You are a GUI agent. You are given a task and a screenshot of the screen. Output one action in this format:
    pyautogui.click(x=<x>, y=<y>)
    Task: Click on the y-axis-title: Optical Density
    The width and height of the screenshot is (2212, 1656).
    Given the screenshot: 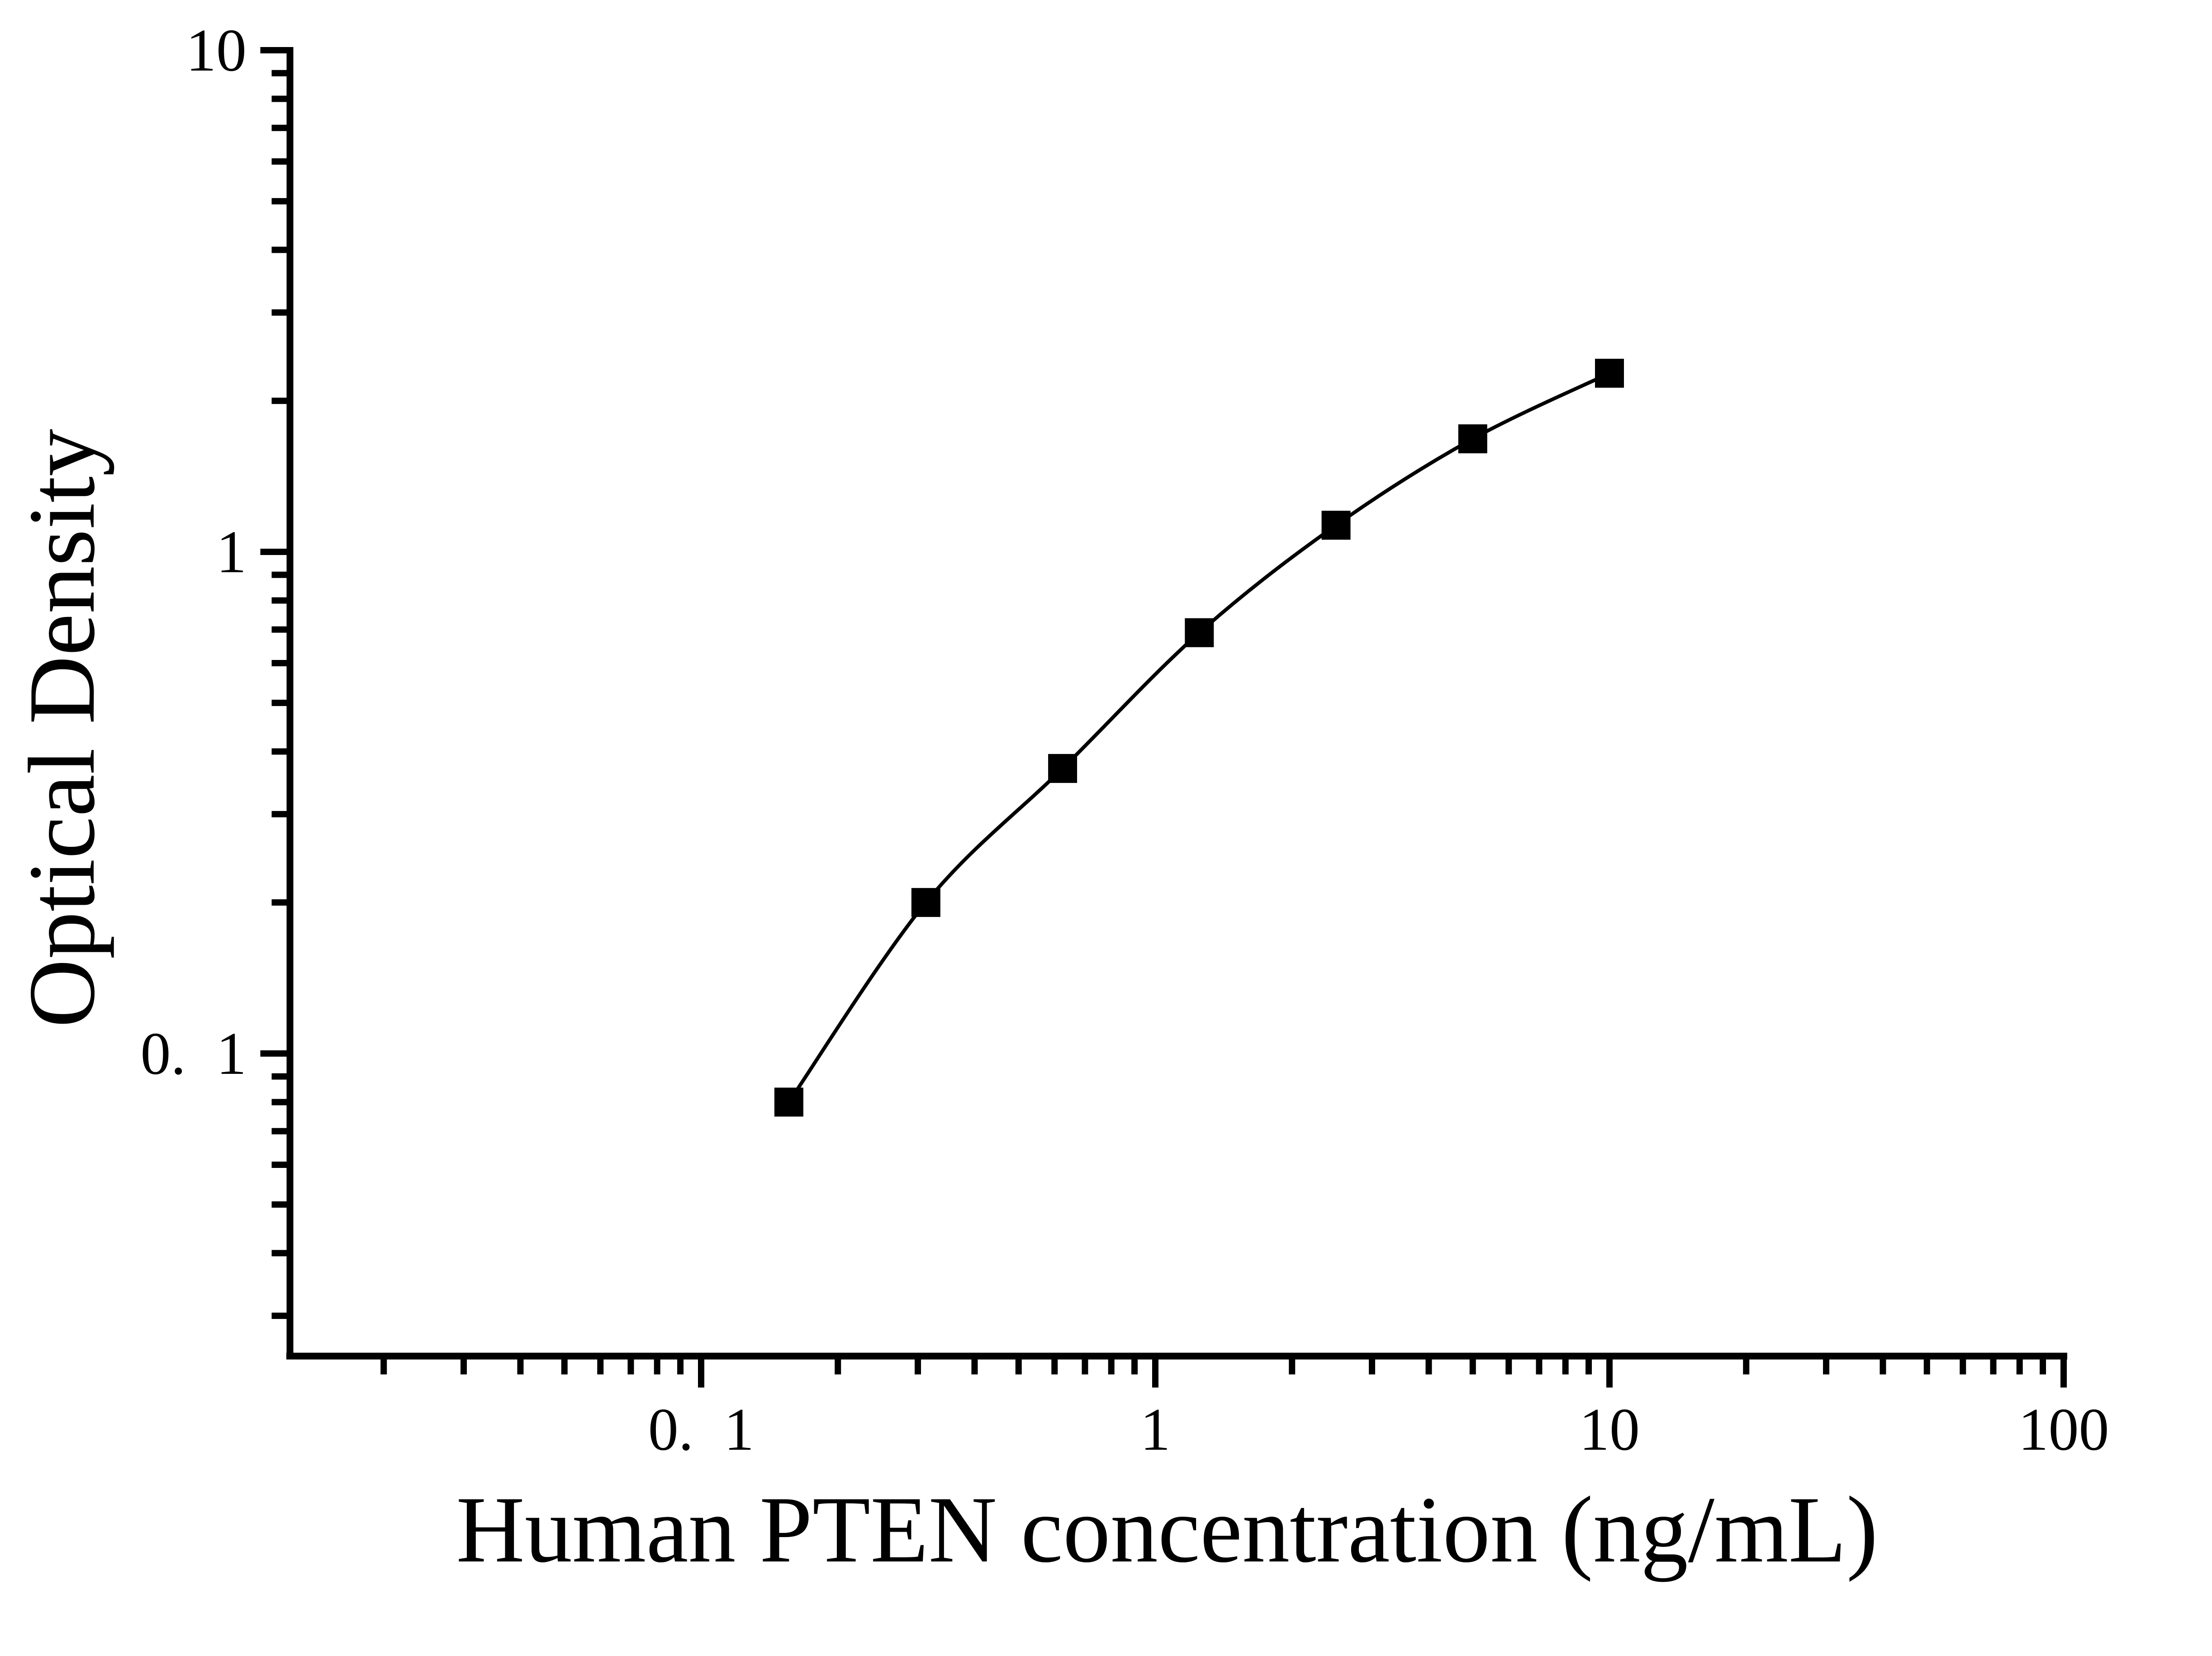 What is the action you would take?
    pyautogui.click(x=61, y=729)
    